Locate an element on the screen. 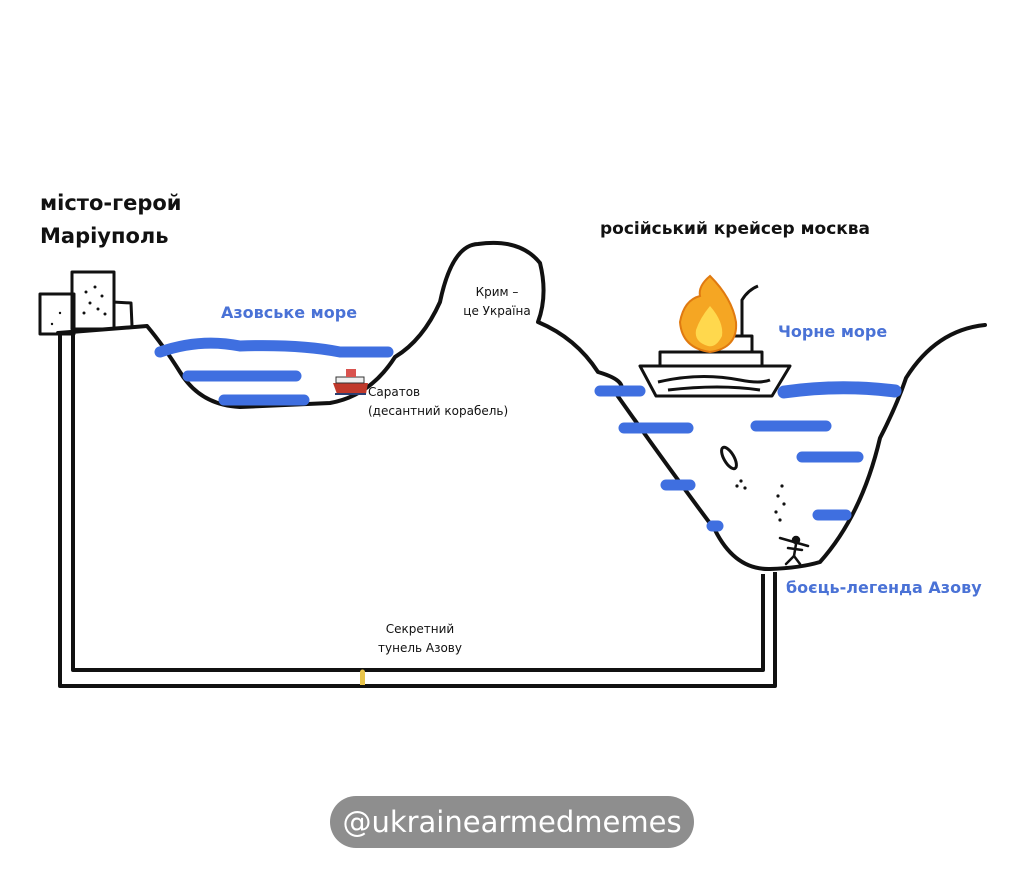  crimea-label-line1: Крим – is located at coordinates (497, 292).